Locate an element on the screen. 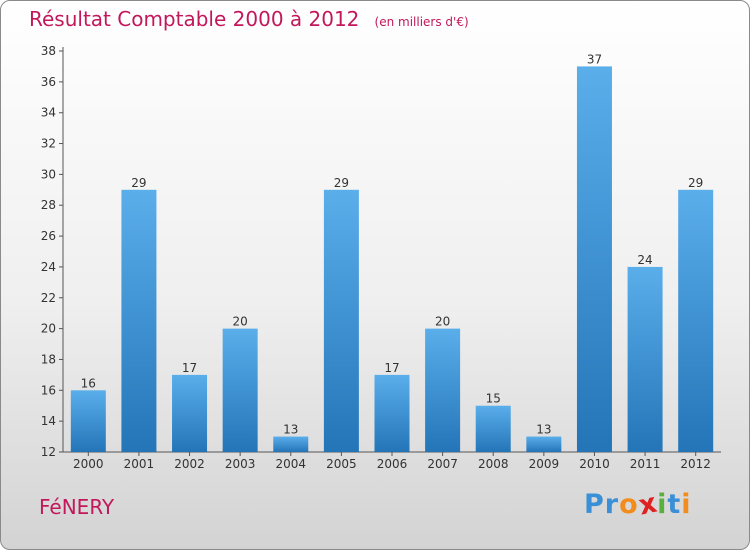 This screenshot has width=750, height=550. logo-letter: P is located at coordinates (594, 504).